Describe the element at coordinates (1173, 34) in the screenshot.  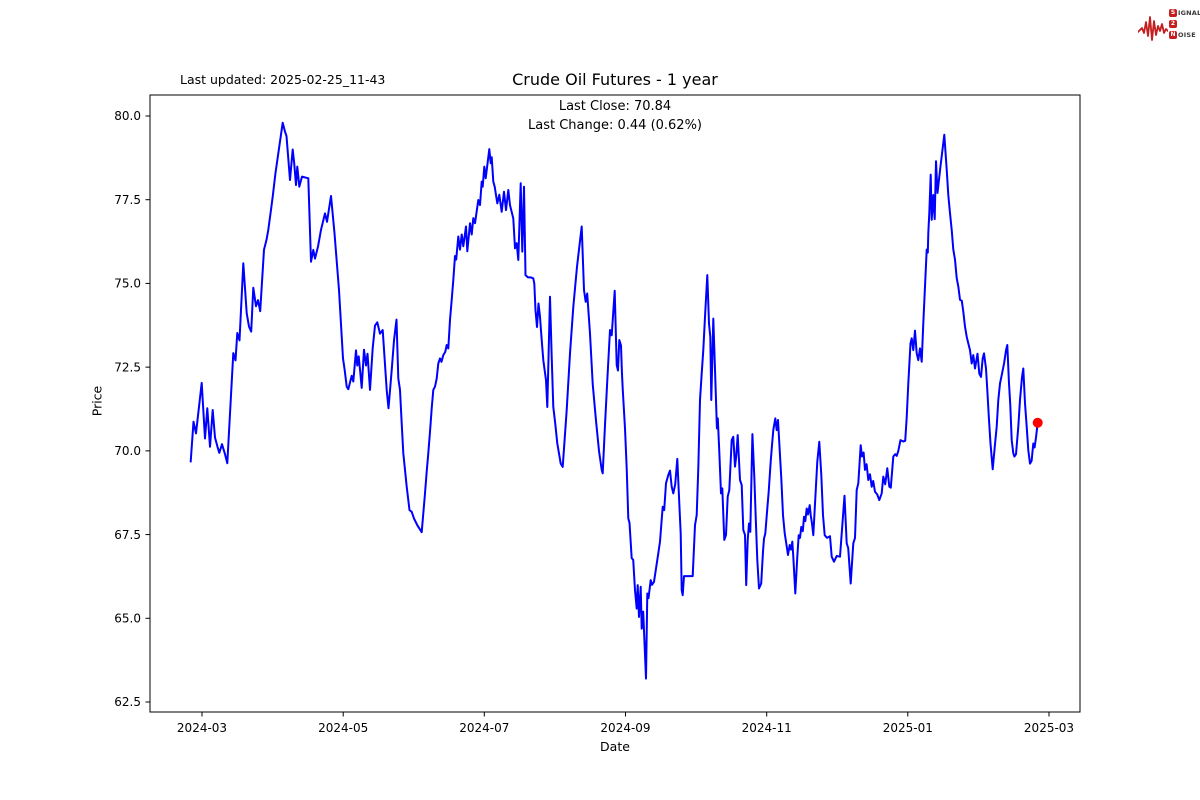
I see `logo-badge-n: N` at that location.